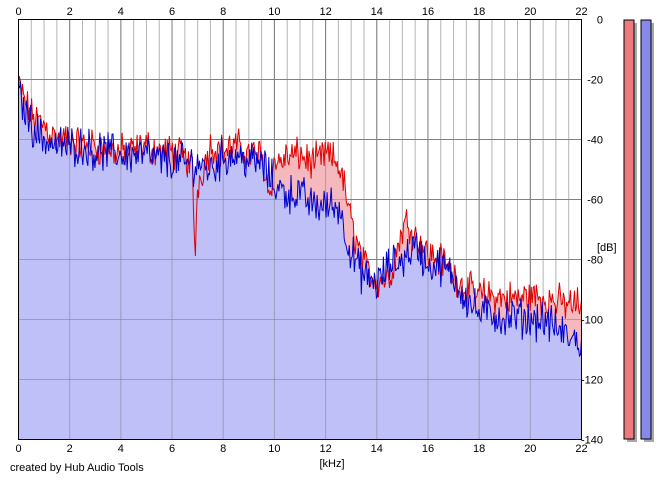  What do you see at coordinates (18, 12) in the screenshot?
I see `x-tick-label-top: 0` at bounding box center [18, 12].